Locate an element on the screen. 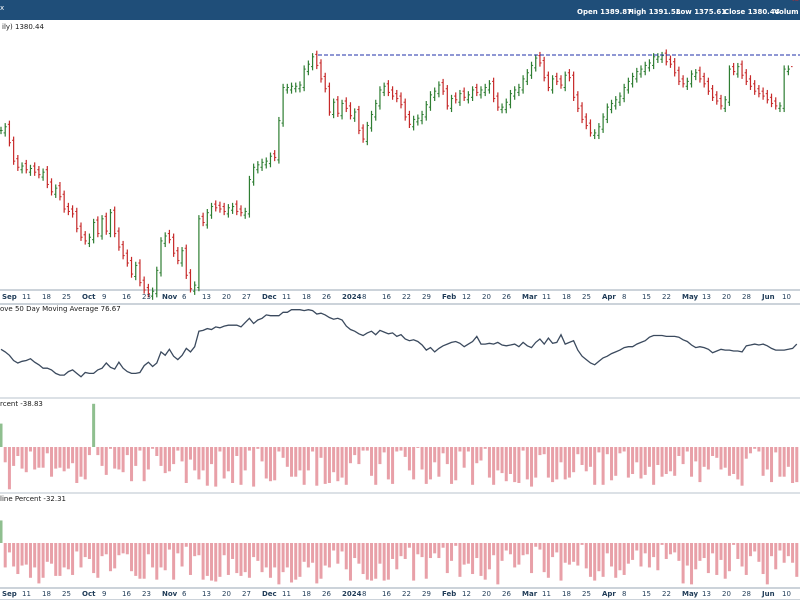  ma-panel-label: ove 50 Day Moving Average 76.67 is located at coordinates (60, 309).